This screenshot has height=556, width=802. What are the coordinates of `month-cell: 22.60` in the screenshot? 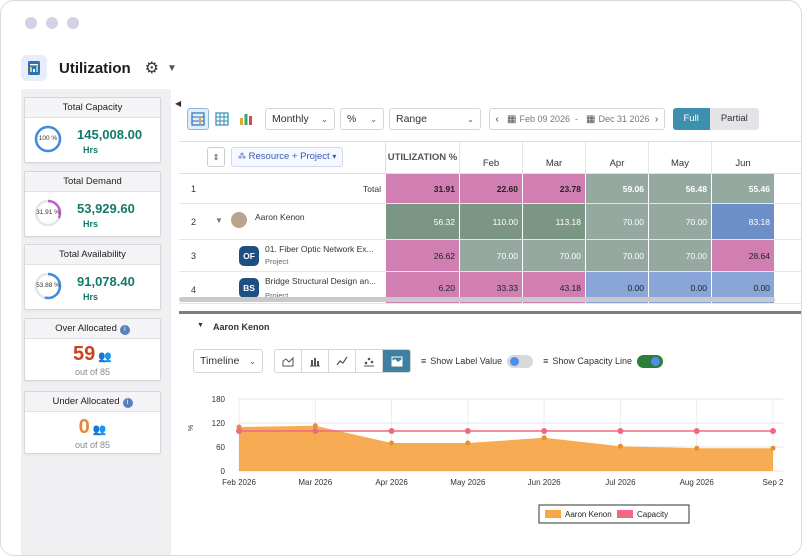 It's located at (490, 188).